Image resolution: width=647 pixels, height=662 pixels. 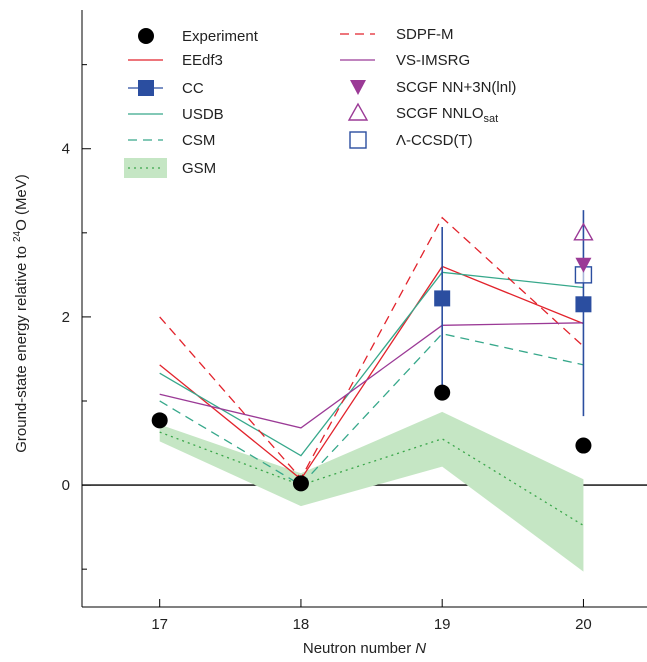 I want to click on legend-scgf-nn3n-symbol, so click(x=358, y=87).